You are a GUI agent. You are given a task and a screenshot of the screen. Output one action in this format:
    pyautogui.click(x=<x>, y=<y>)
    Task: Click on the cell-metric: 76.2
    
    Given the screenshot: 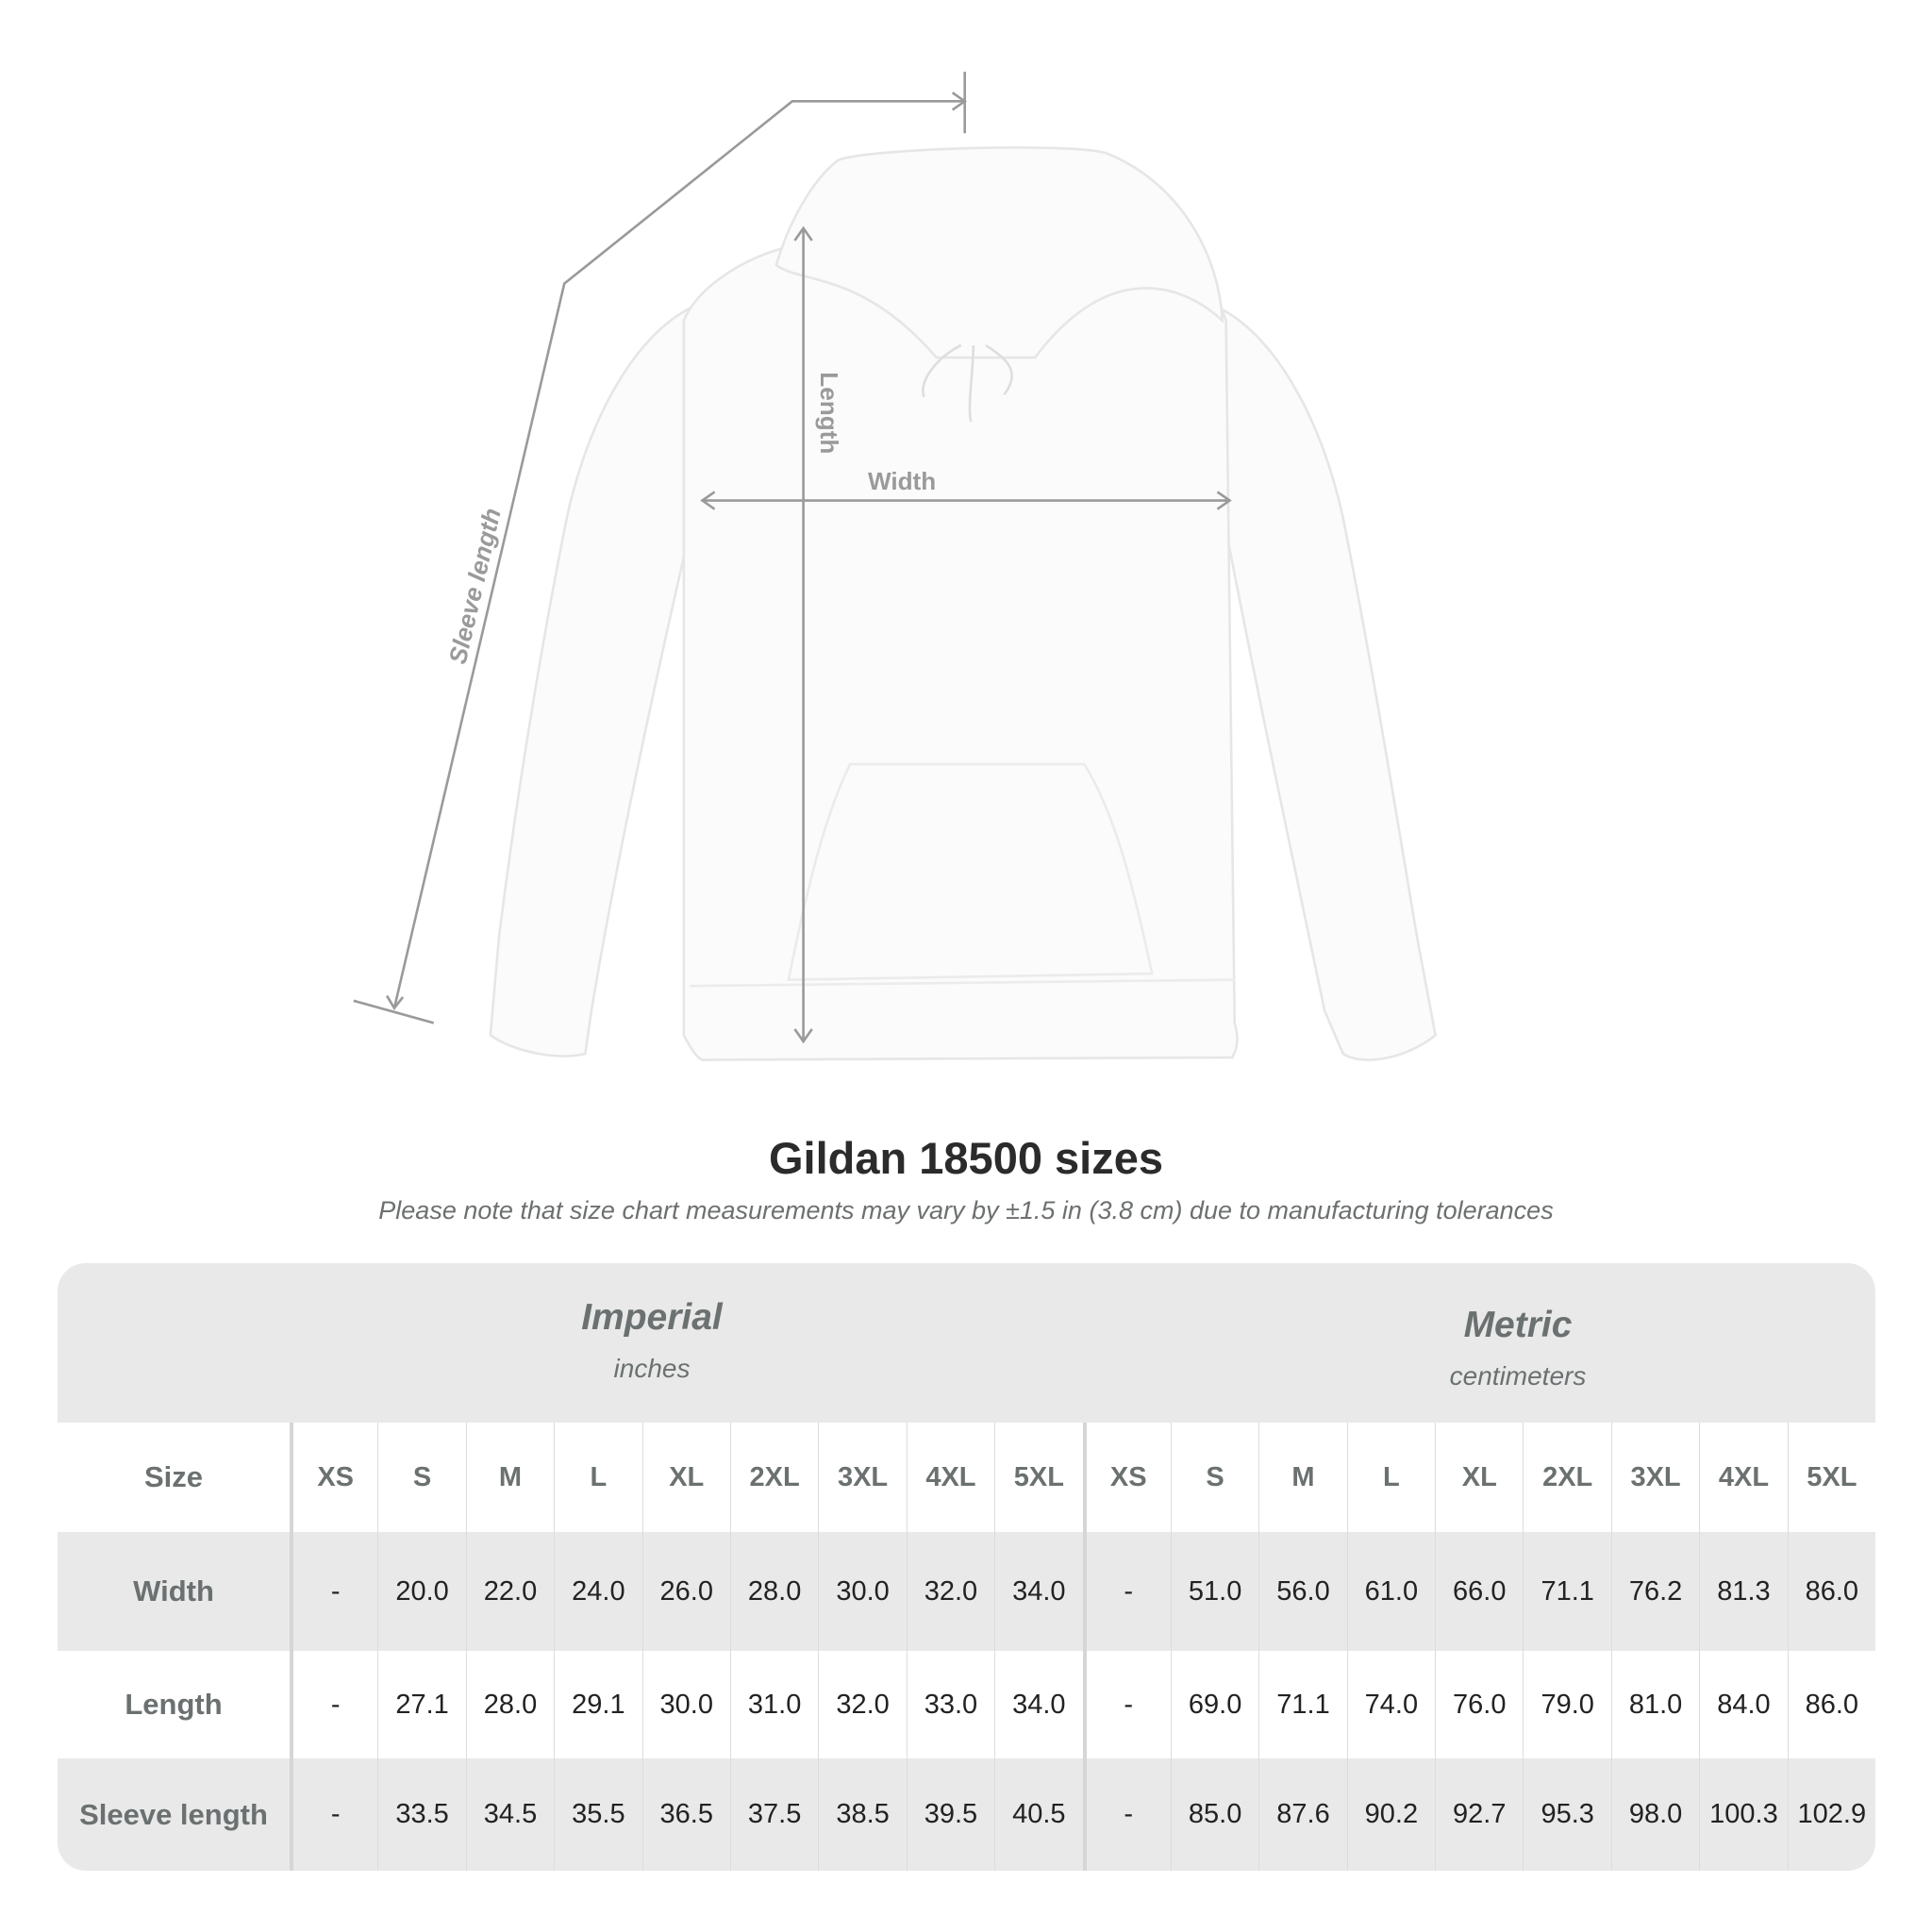 What is the action you would take?
    pyautogui.click(x=1655, y=1591)
    